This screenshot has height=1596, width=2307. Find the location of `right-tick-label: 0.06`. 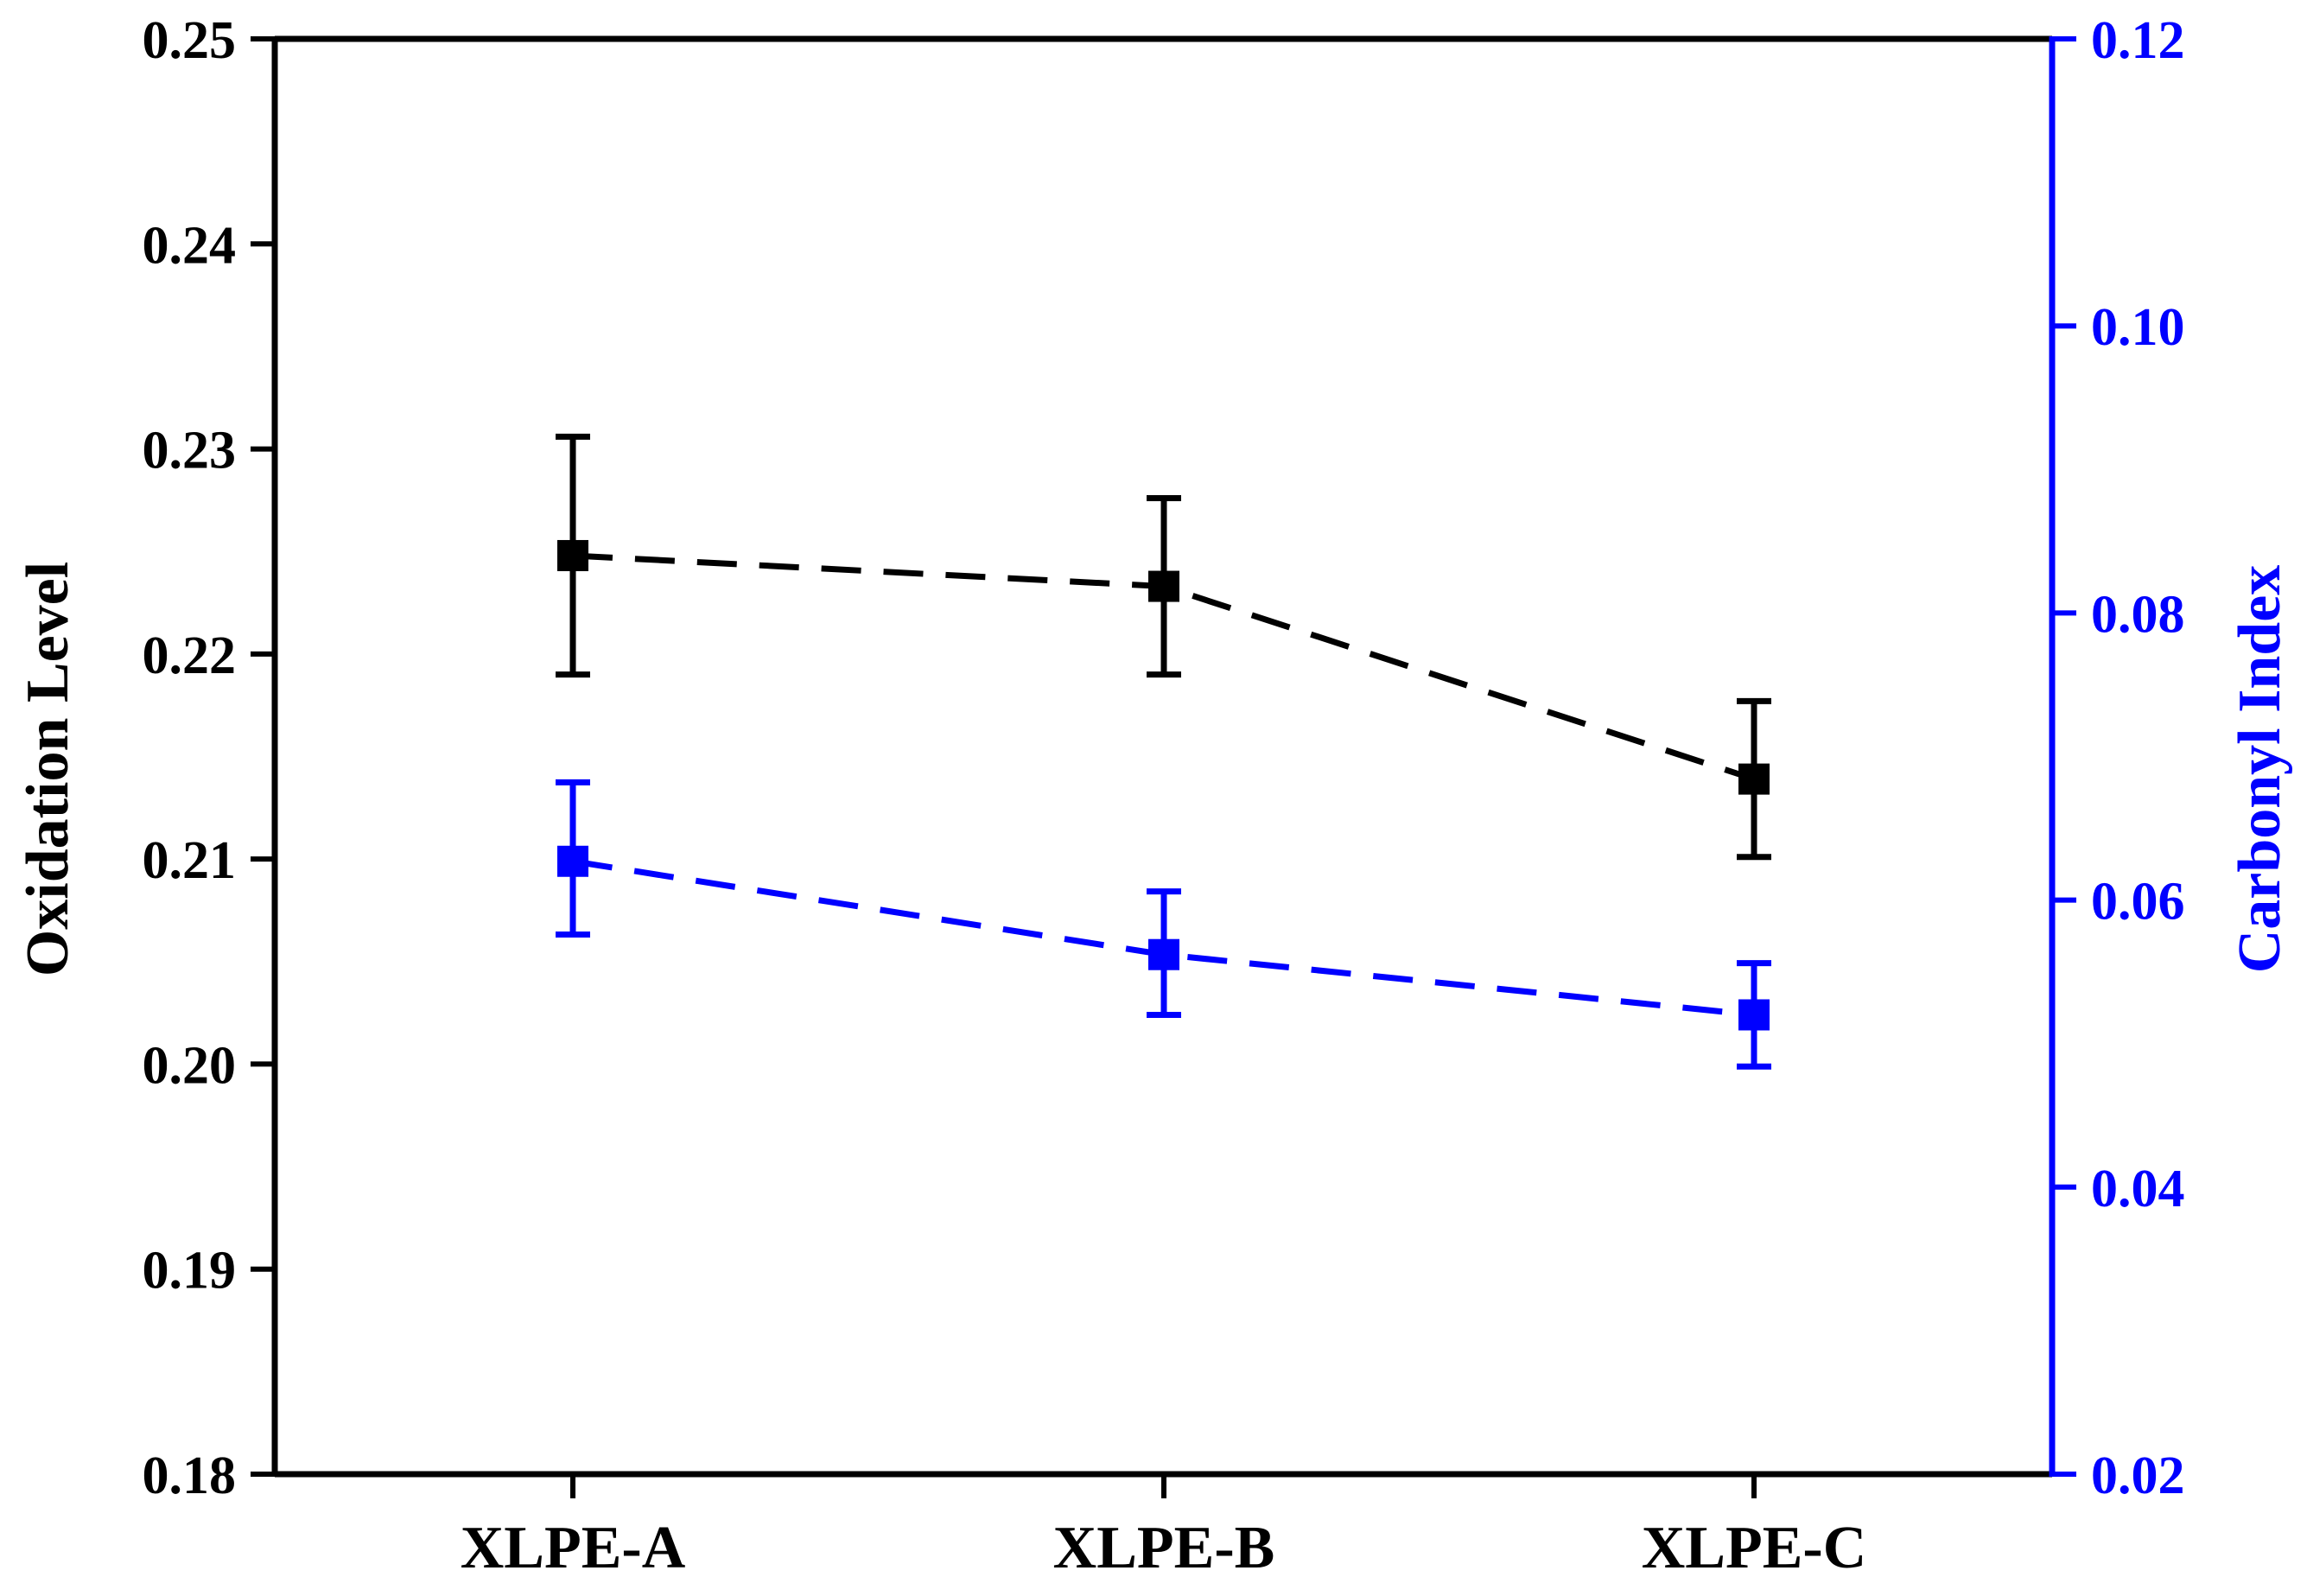

right-tick-label: 0.06 is located at coordinates (2138, 903).